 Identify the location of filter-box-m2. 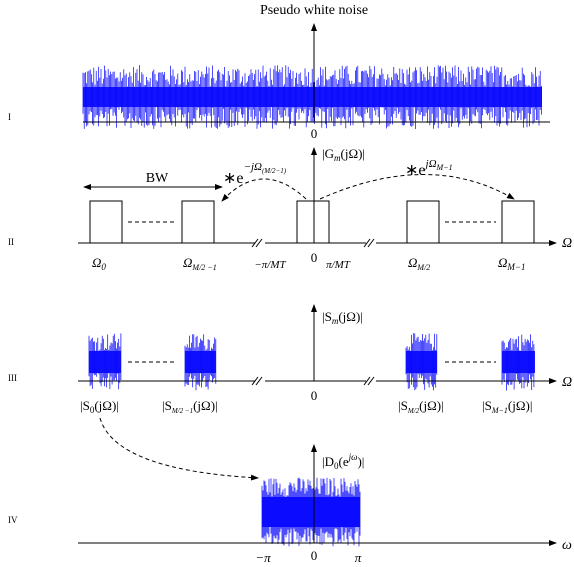
(423, 222).